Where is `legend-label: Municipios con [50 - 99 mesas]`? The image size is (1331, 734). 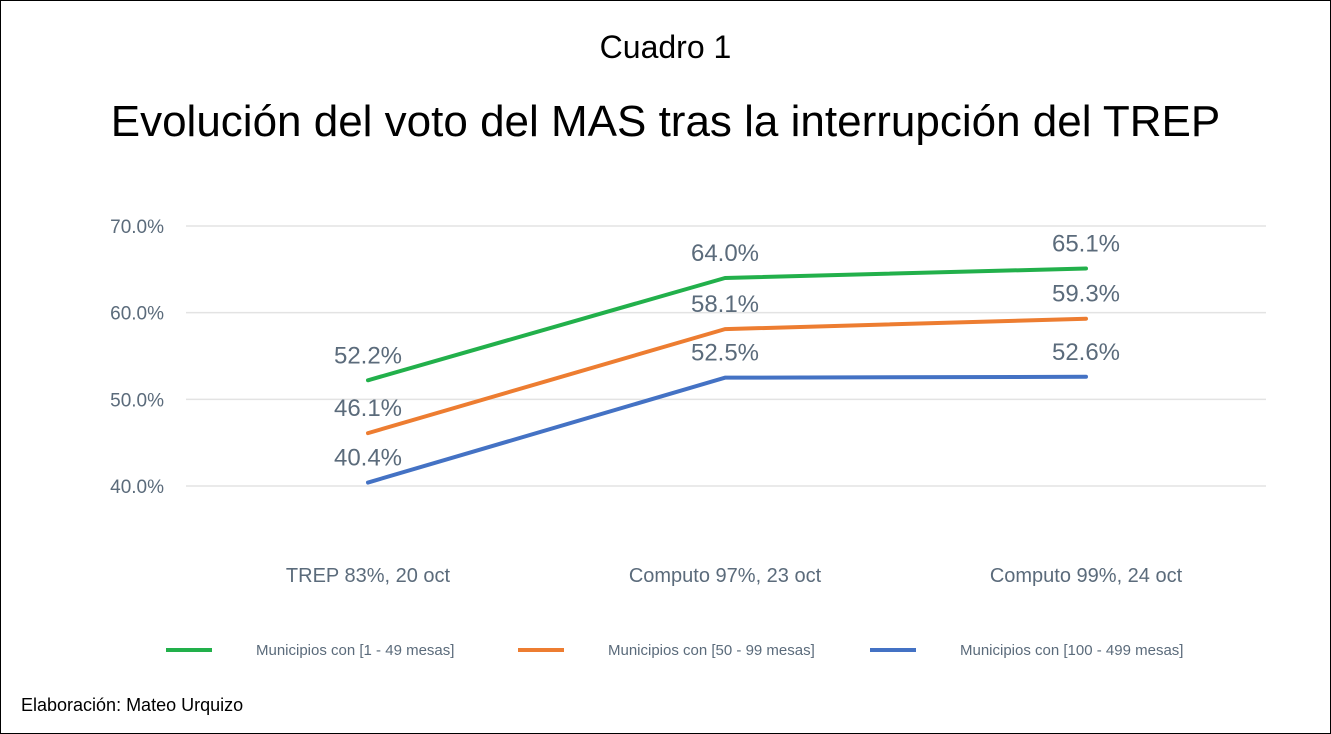 legend-label: Municipios con [50 - 99 mesas] is located at coordinates (711, 650).